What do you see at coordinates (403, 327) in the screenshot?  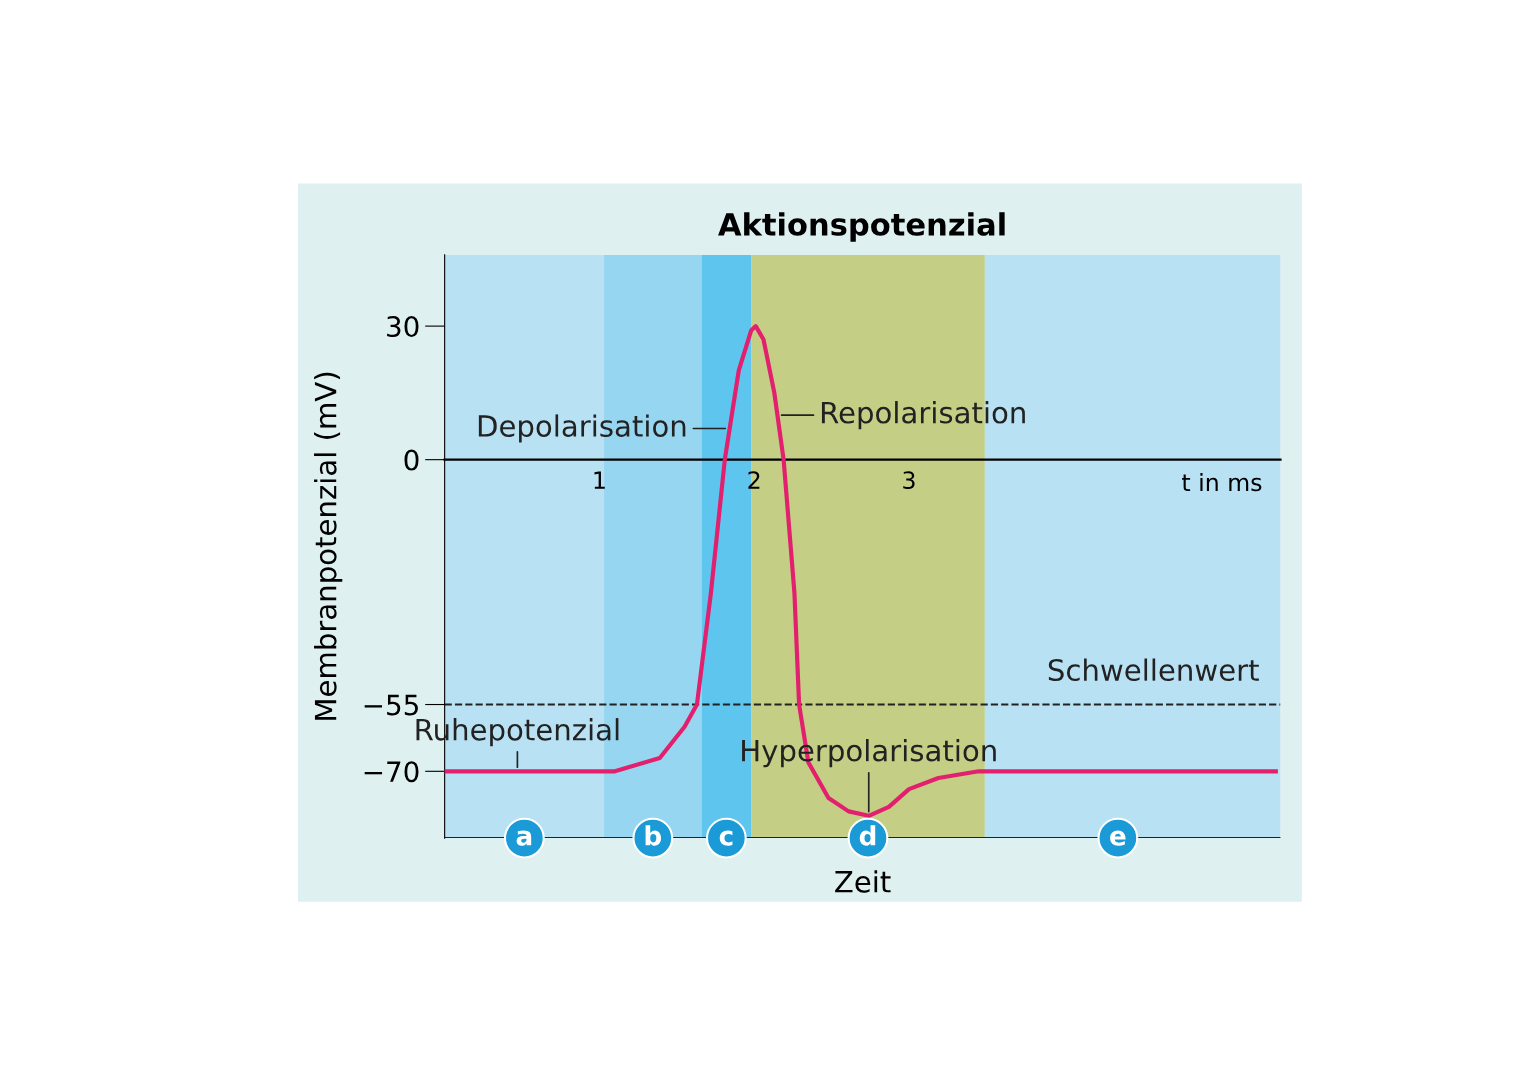 I see `y-tick-label: 30` at bounding box center [403, 327].